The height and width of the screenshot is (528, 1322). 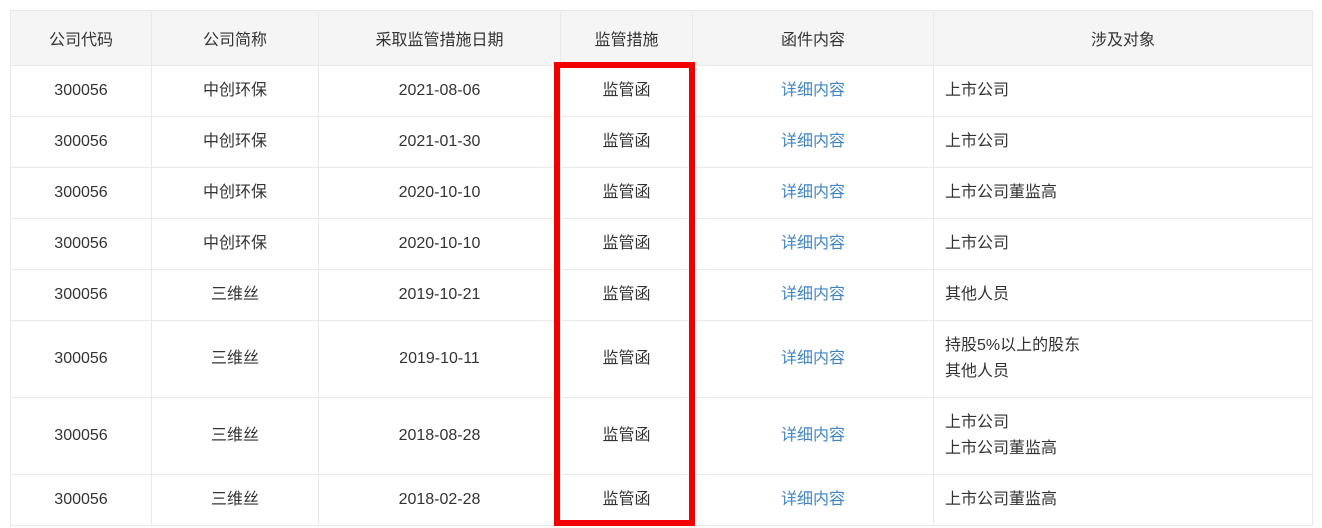 What do you see at coordinates (439, 295) in the screenshot?
I see `measure-date-cell: 2019-10-21` at bounding box center [439, 295].